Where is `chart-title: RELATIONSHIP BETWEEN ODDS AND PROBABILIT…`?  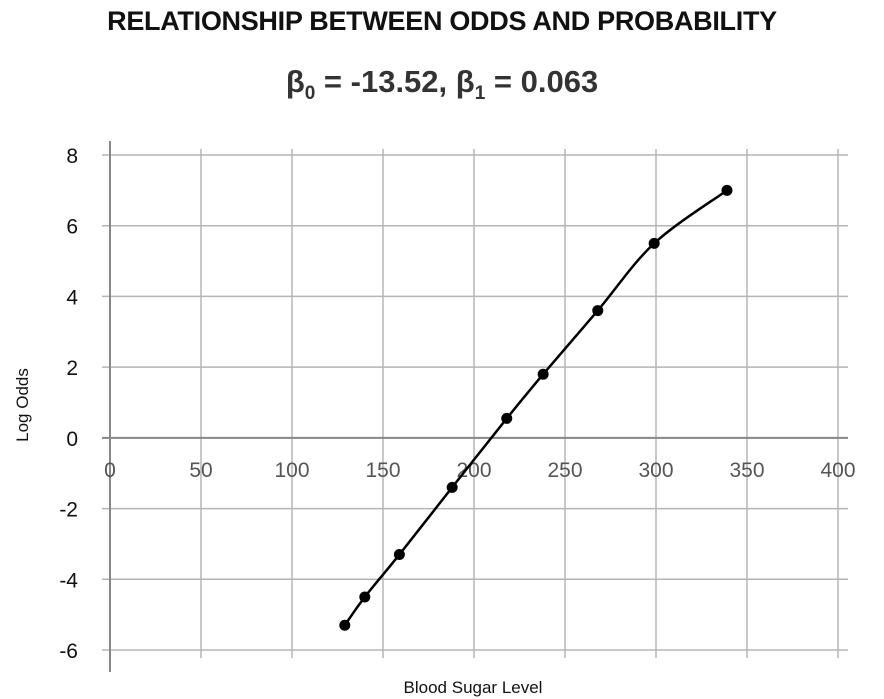
chart-title: RELATIONSHIP BETWEEN ODDS AND PROBABILIT… is located at coordinates (442, 21).